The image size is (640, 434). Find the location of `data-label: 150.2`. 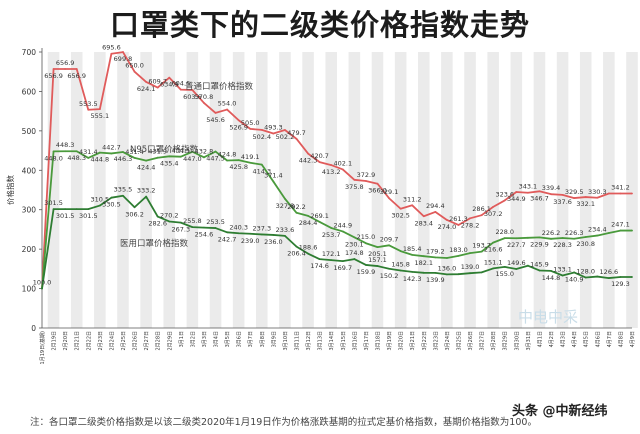

data-label: 150.2 is located at coordinates (389, 276).